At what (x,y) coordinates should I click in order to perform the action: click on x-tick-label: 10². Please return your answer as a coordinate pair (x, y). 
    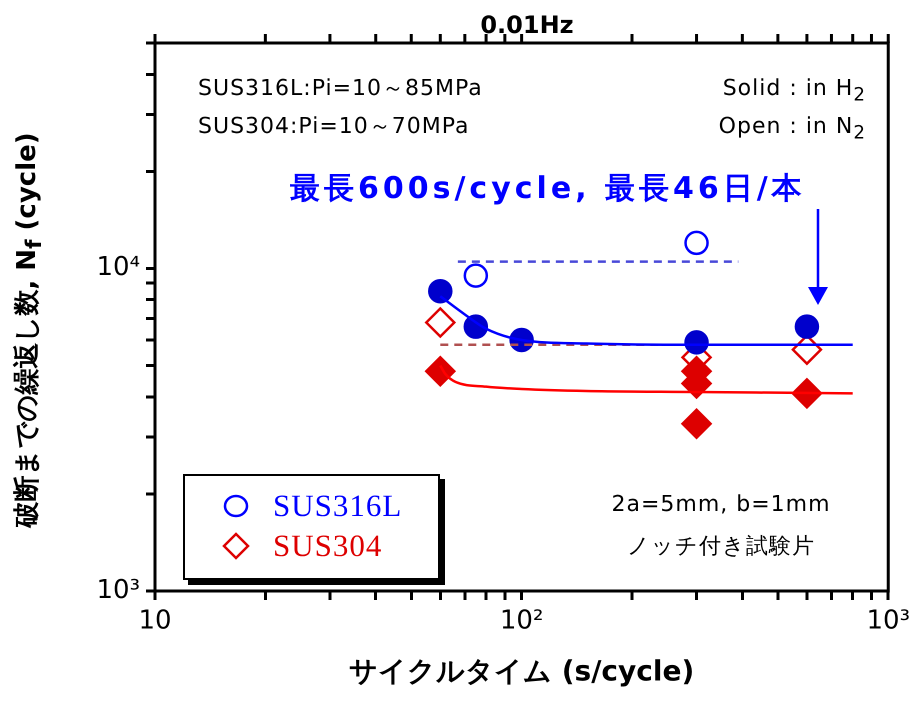
    Looking at the image, I should click on (522, 620).